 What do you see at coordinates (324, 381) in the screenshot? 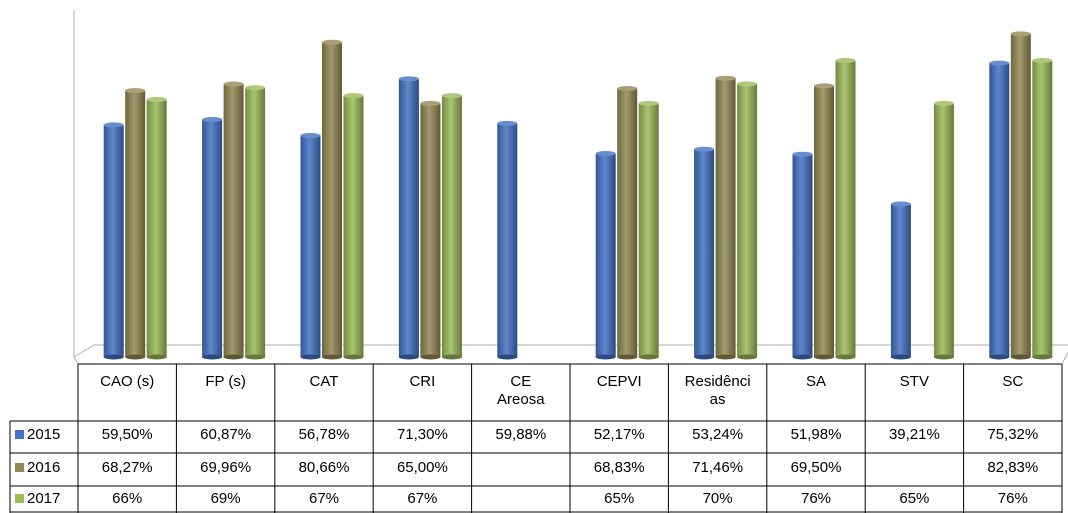
I see `category-label: CAT` at bounding box center [324, 381].